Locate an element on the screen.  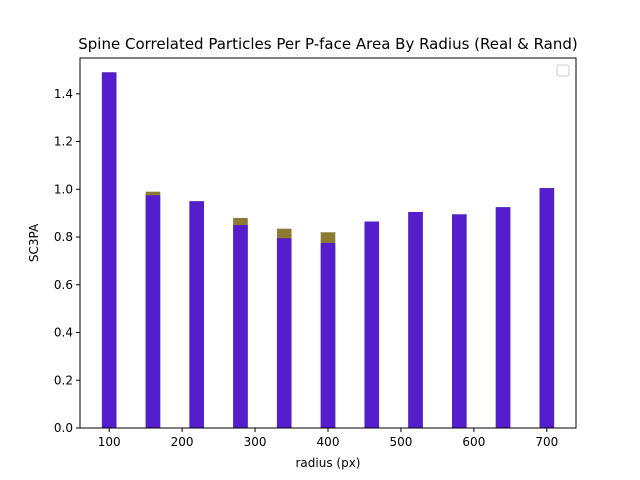
x-tick-label-400: 400 is located at coordinates (328, 442).